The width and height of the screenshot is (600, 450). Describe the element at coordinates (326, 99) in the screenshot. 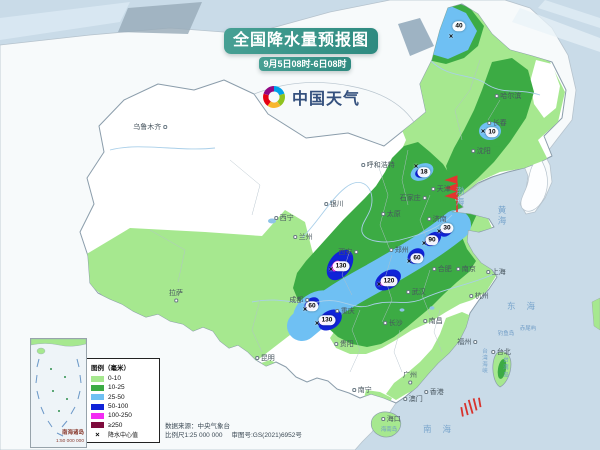

I see `china-weather-wordmark: 中国天气` at that location.